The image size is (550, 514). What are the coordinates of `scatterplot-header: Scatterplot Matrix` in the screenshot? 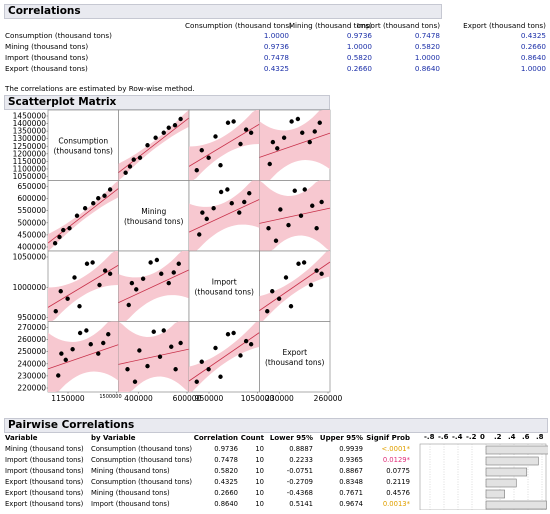 It's located at (167, 102).